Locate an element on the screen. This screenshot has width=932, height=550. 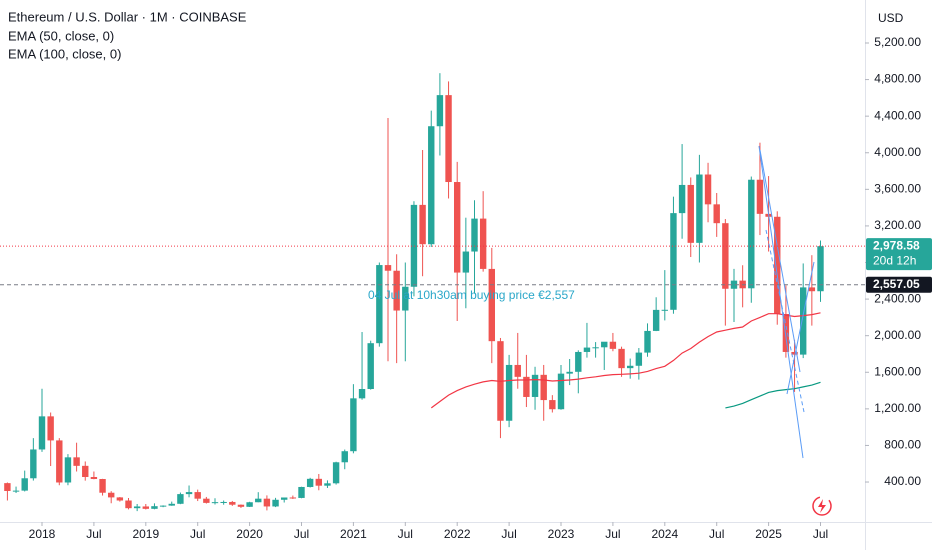
x-tick-label: 2023 is located at coordinates (561, 534).